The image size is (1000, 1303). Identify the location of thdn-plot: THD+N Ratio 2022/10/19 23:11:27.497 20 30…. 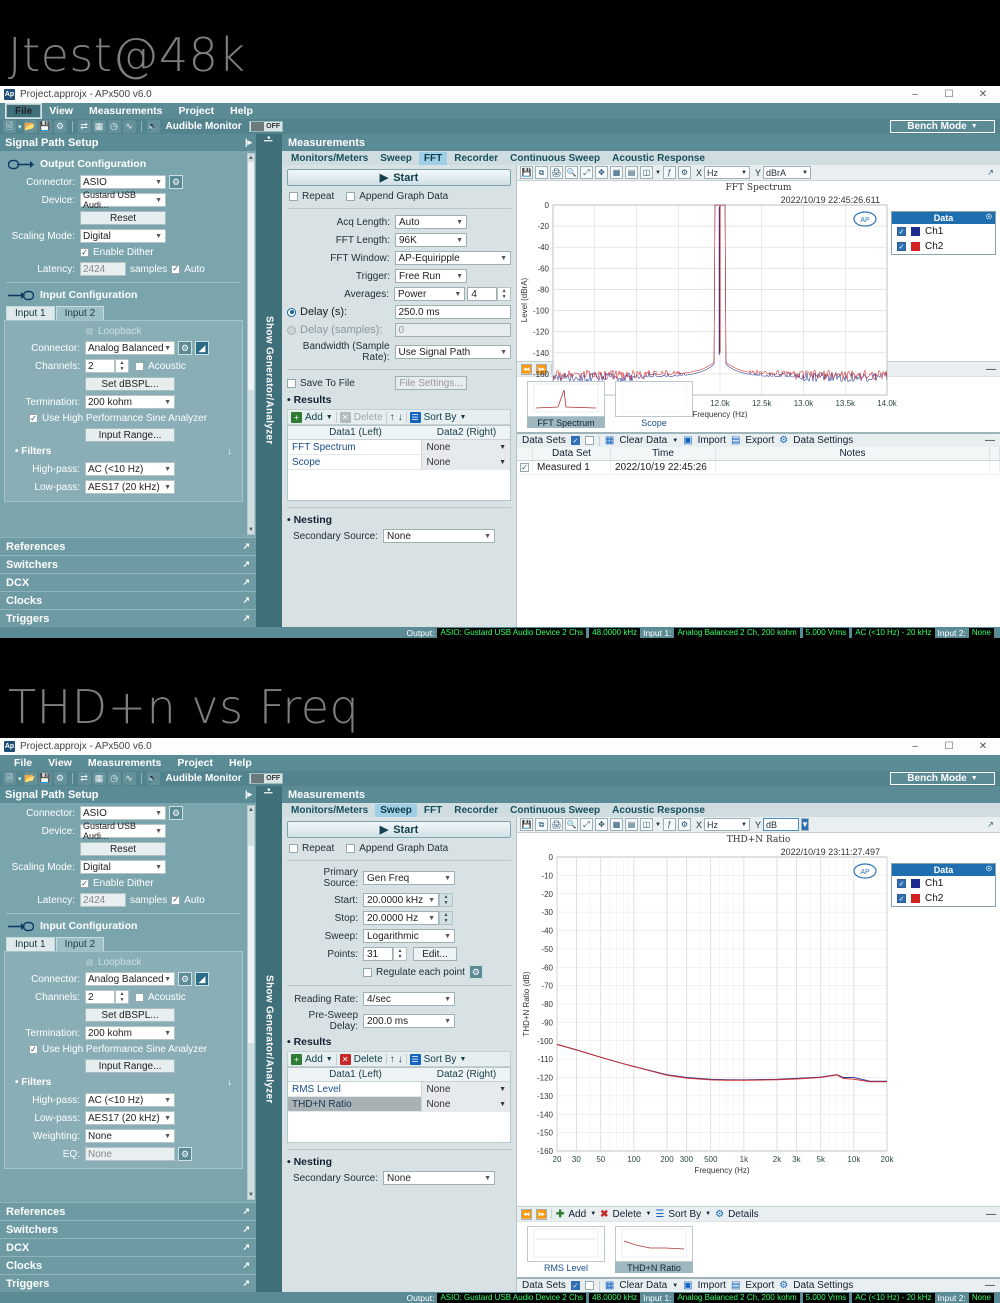
(758, 1019).